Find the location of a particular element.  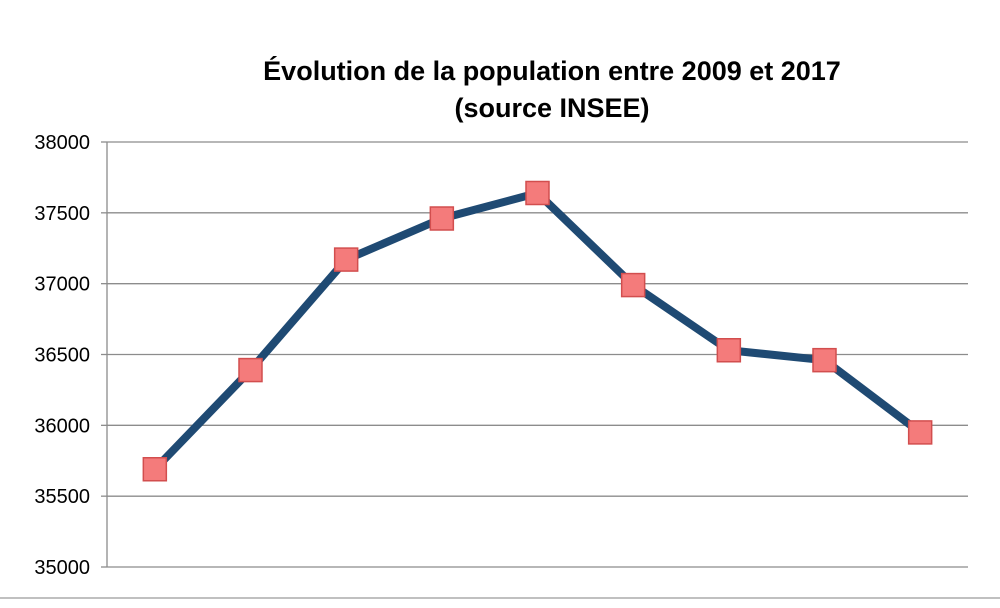

y-tick-label: 38000 is located at coordinates (62, 143).